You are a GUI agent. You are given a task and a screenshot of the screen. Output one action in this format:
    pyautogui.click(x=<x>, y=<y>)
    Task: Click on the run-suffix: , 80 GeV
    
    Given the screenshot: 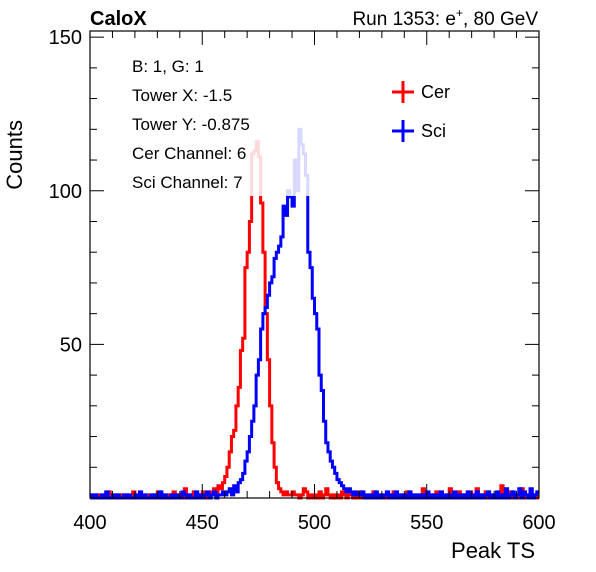 What is the action you would take?
    pyautogui.click(x=500, y=19)
    